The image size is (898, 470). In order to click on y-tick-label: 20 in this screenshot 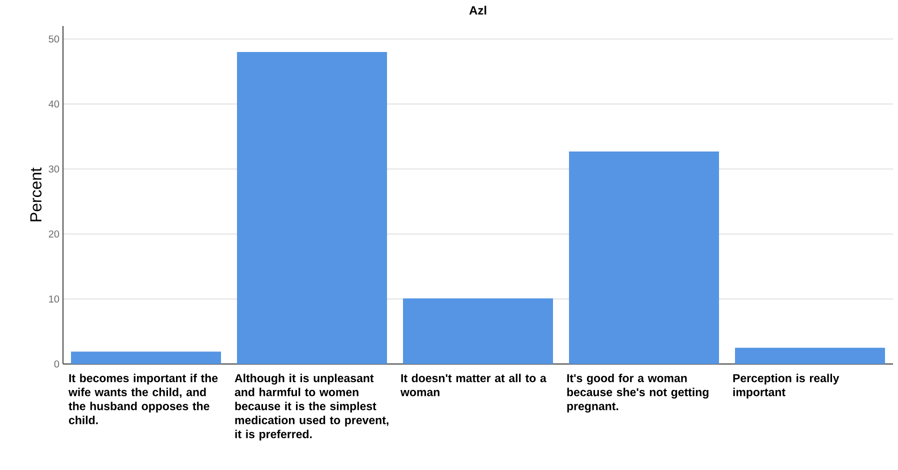, I will do `click(54, 234)`.